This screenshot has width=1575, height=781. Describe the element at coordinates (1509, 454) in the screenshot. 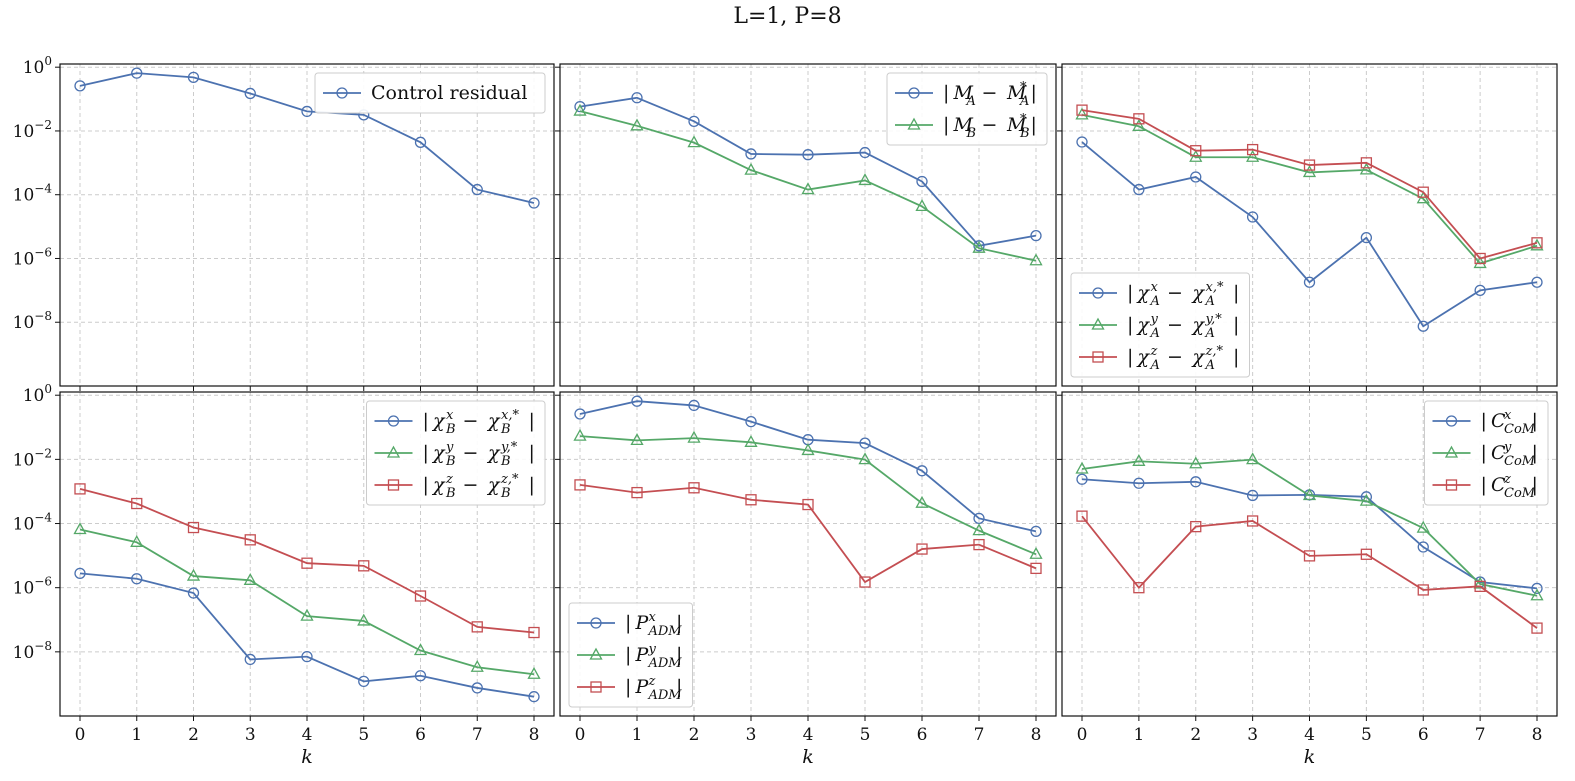

I see `legend-label: | Cy CoM|` at that location.